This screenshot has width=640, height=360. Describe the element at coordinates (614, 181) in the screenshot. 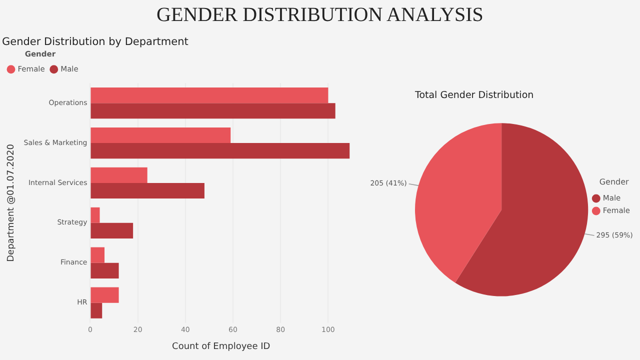

I see `legend-title: Gender` at that location.